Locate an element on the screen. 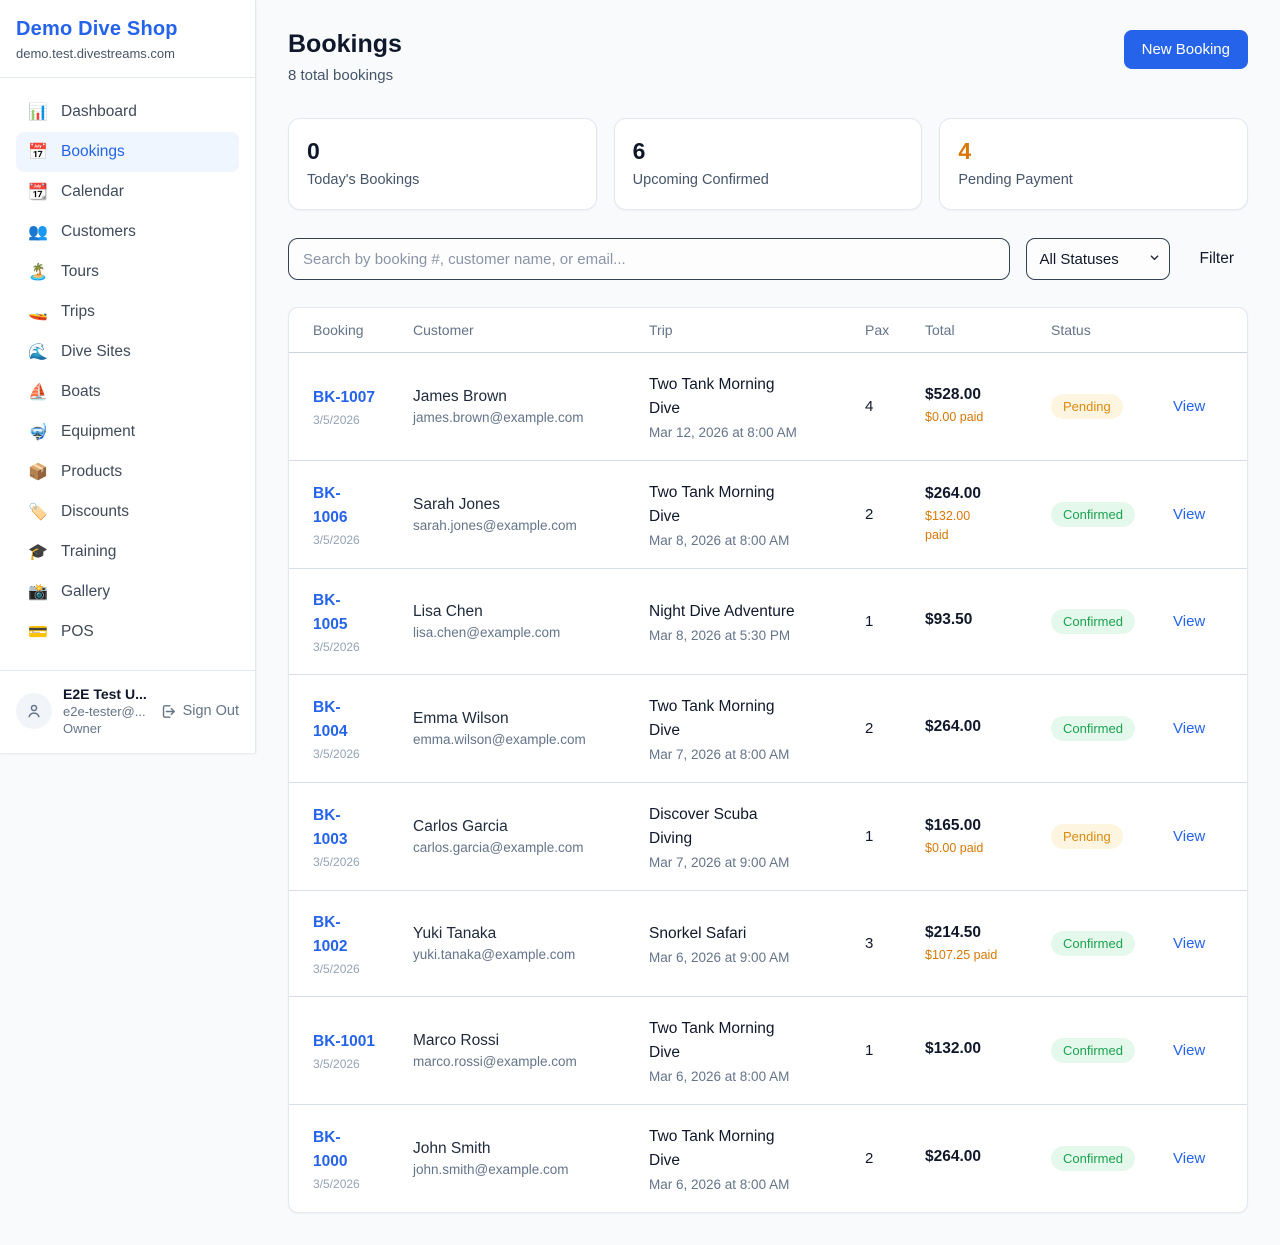 This screenshot has width=1280, height=1245. sign-out-button: Sign Out is located at coordinates (199, 711).